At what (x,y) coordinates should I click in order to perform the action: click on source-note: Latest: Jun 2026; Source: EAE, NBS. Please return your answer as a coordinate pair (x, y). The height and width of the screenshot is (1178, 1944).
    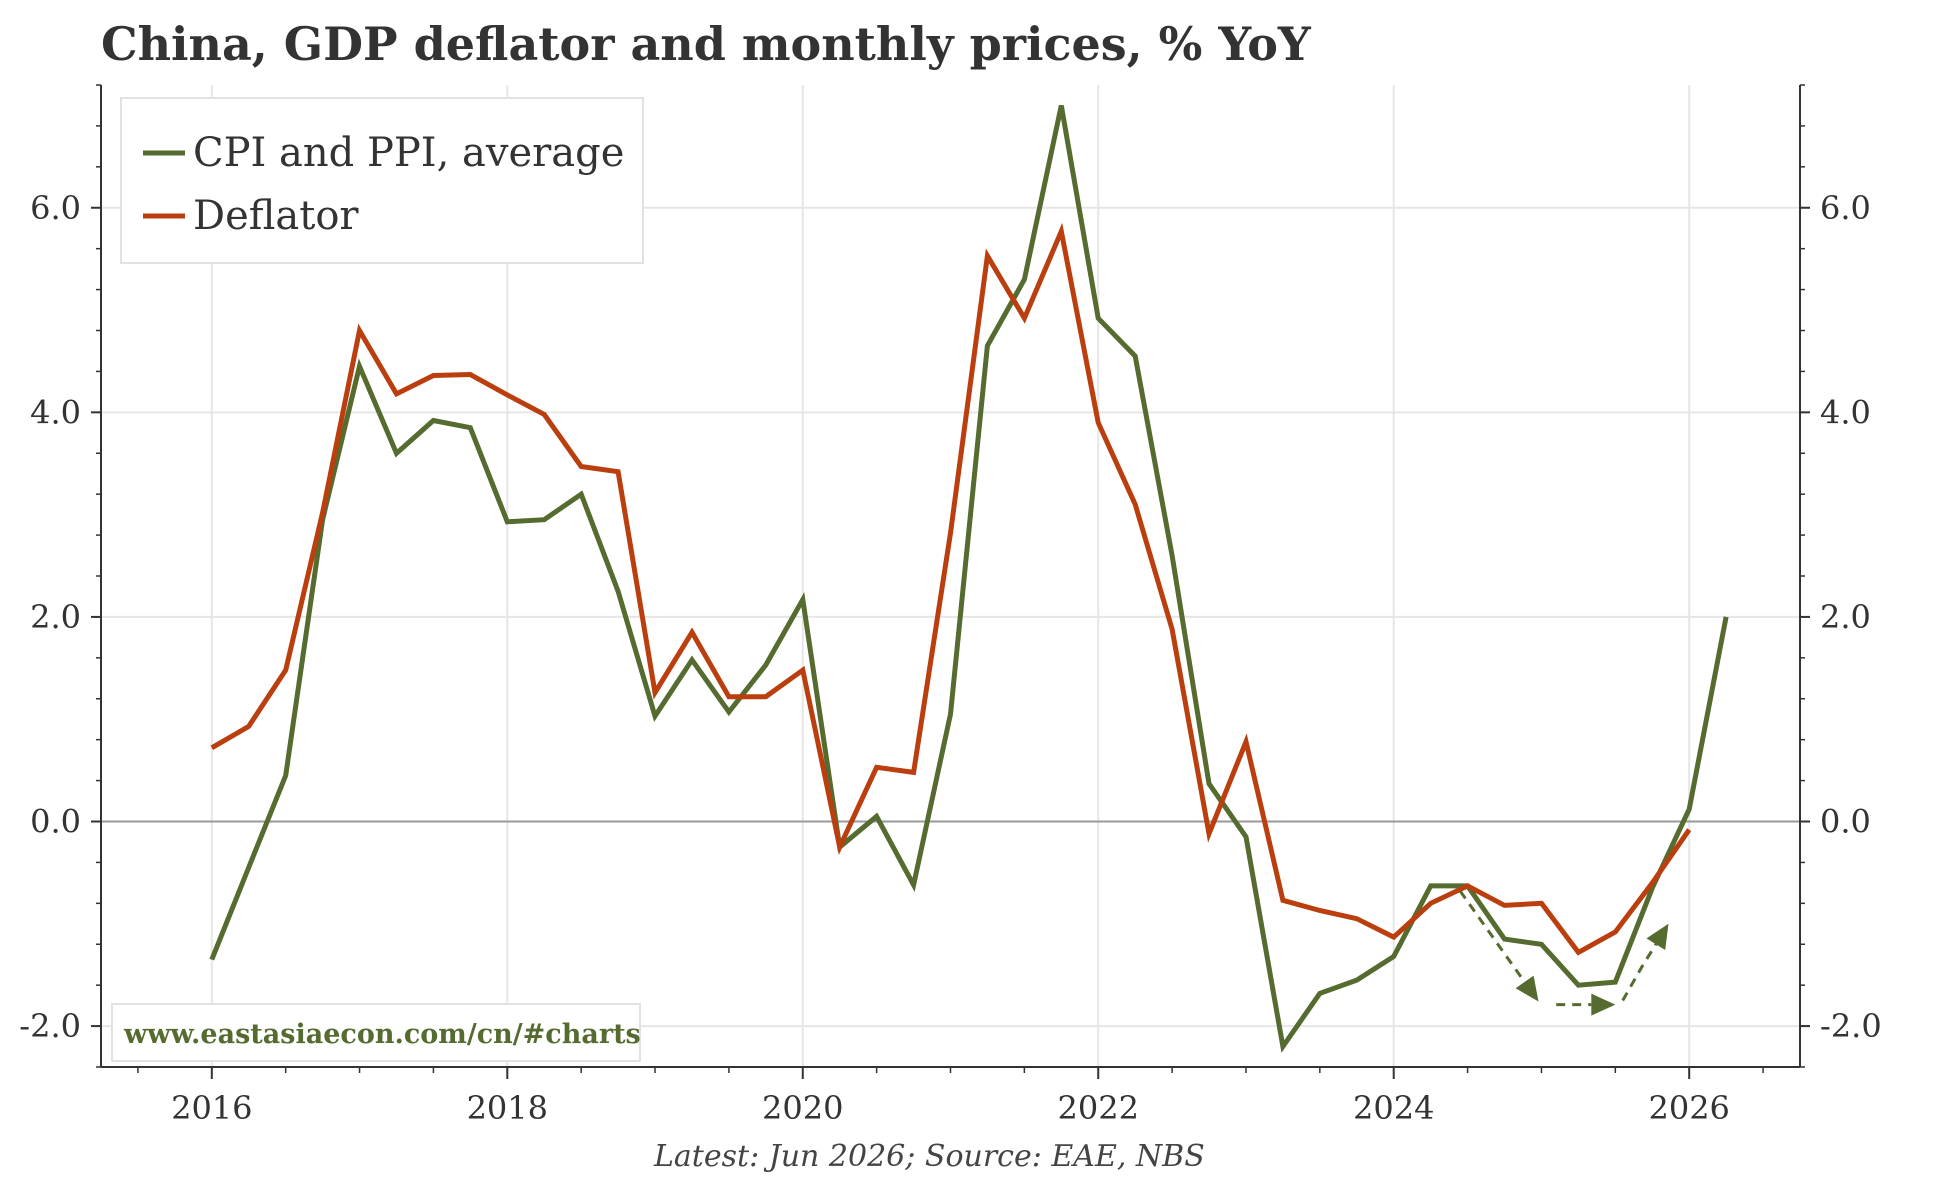
    Looking at the image, I should click on (929, 1156).